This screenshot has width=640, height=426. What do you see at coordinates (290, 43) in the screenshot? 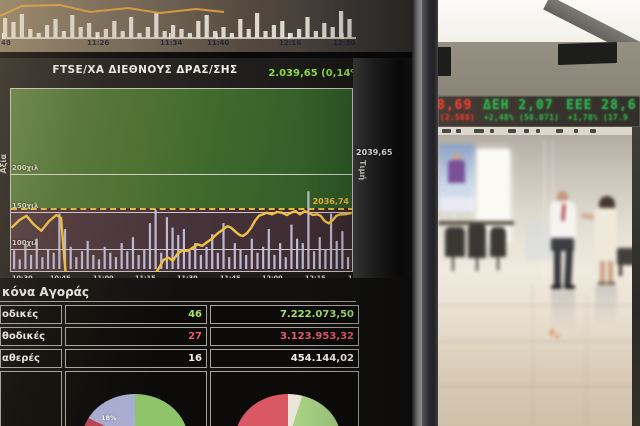
I see `mini-time-label: 12:16` at bounding box center [290, 43].